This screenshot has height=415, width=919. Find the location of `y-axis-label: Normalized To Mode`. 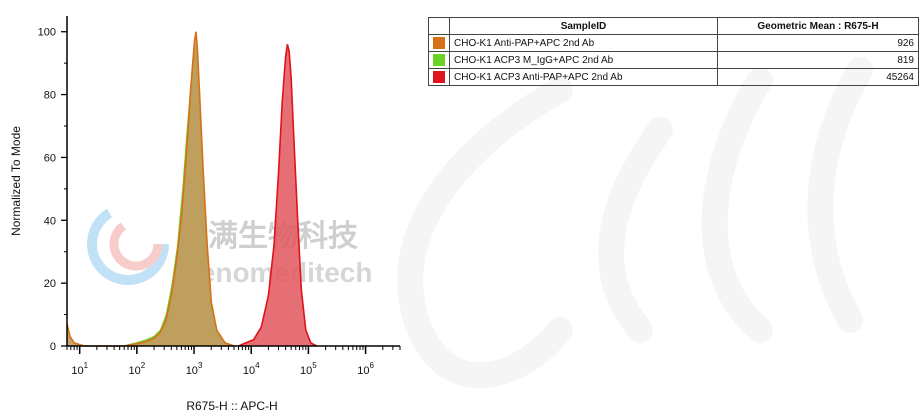

y-axis-label: Normalized To Mode is located at coordinates (16, 181).